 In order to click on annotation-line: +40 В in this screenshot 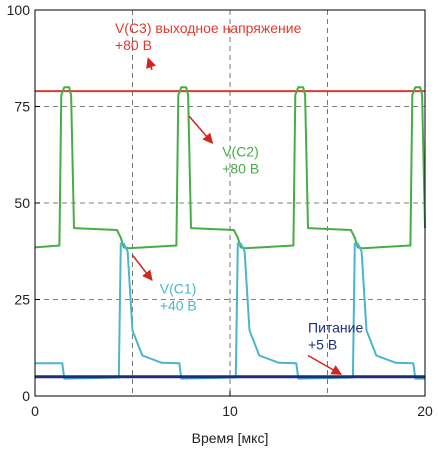, I will do `click(178, 306)`.